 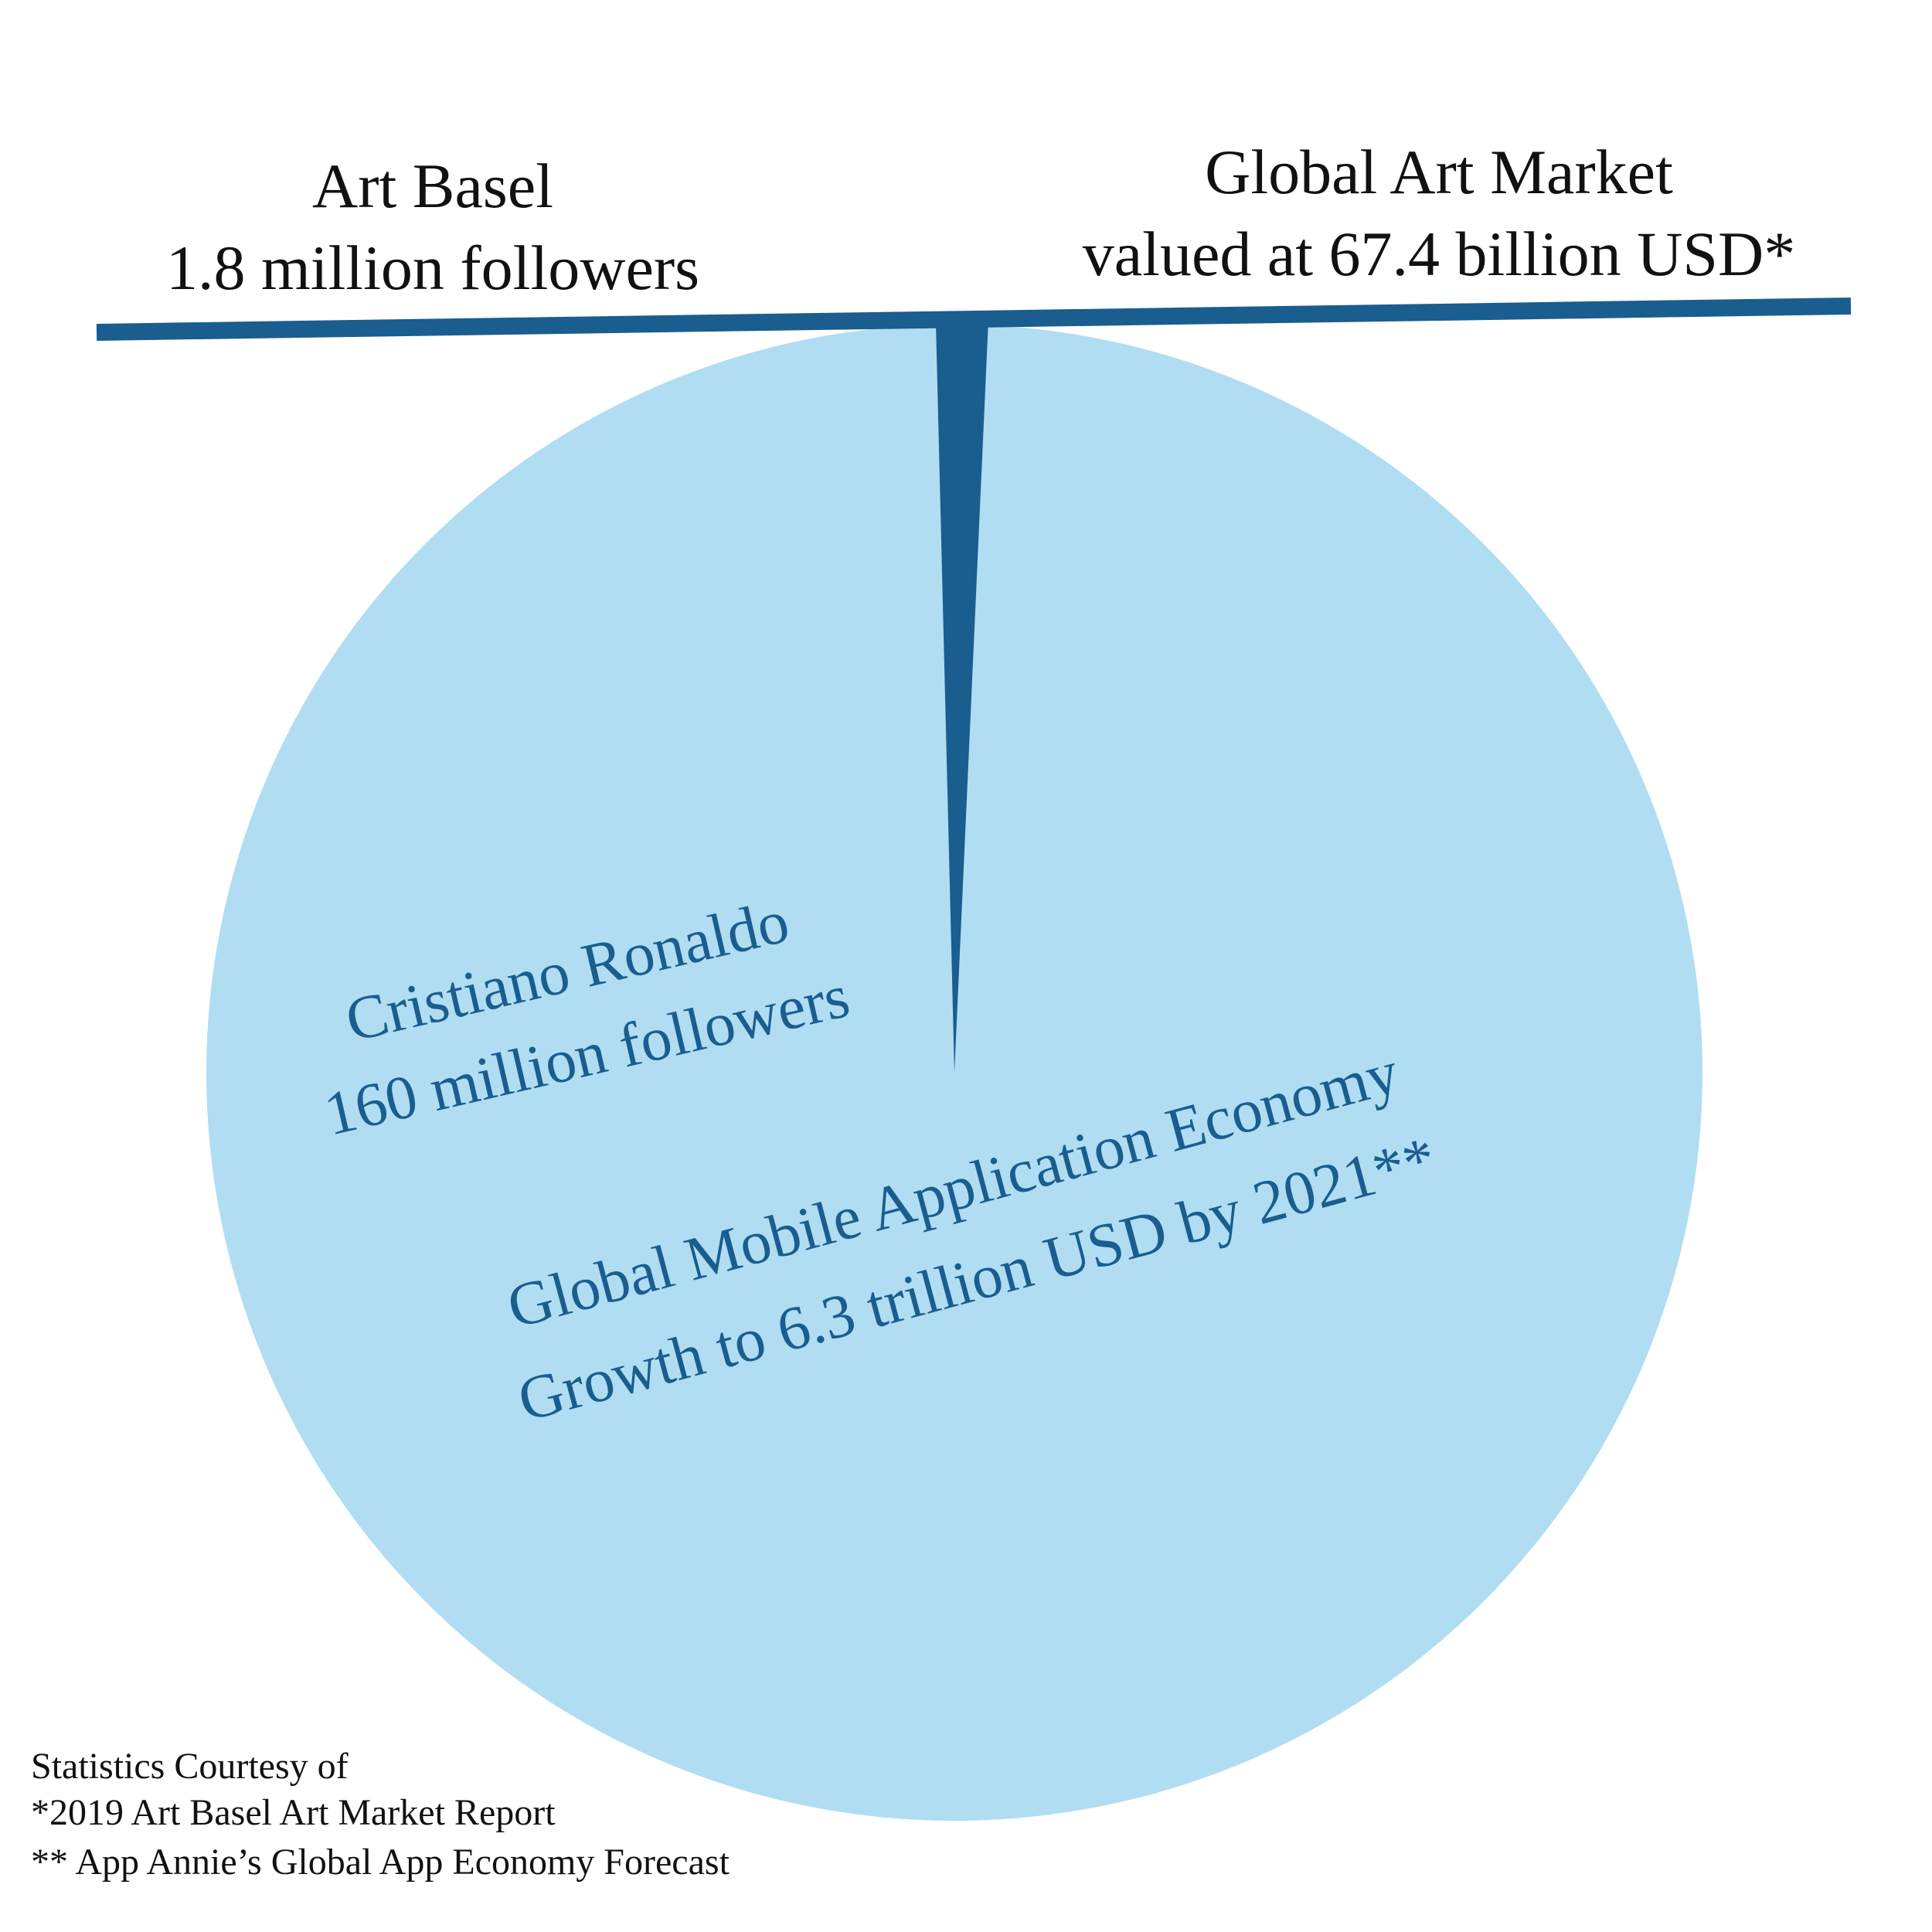 I want to click on pie-slice-art-basel, so click(x=962, y=695).